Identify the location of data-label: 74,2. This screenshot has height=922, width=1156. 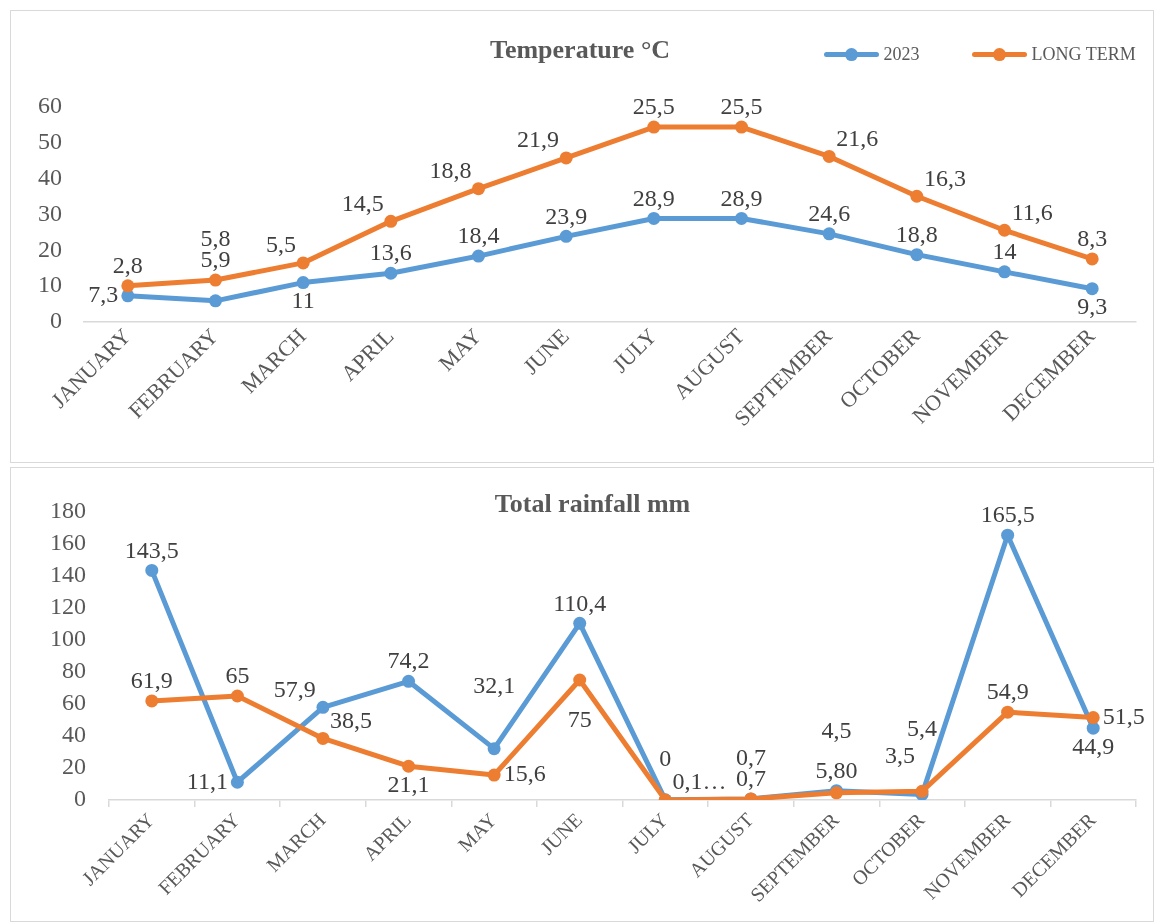
(408, 660).